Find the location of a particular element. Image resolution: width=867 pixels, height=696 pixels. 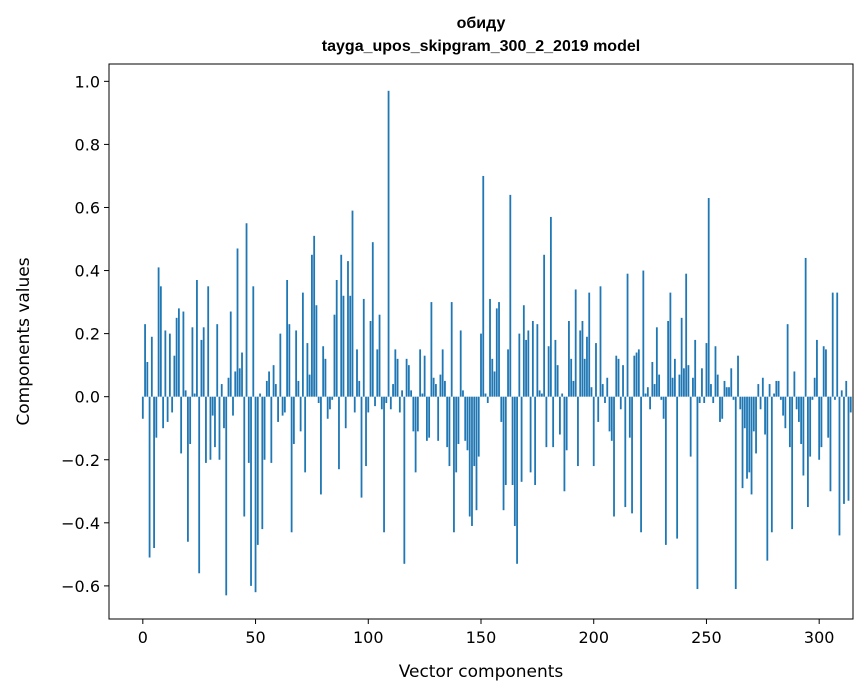

chart-title: обиду is located at coordinates (481, 23).